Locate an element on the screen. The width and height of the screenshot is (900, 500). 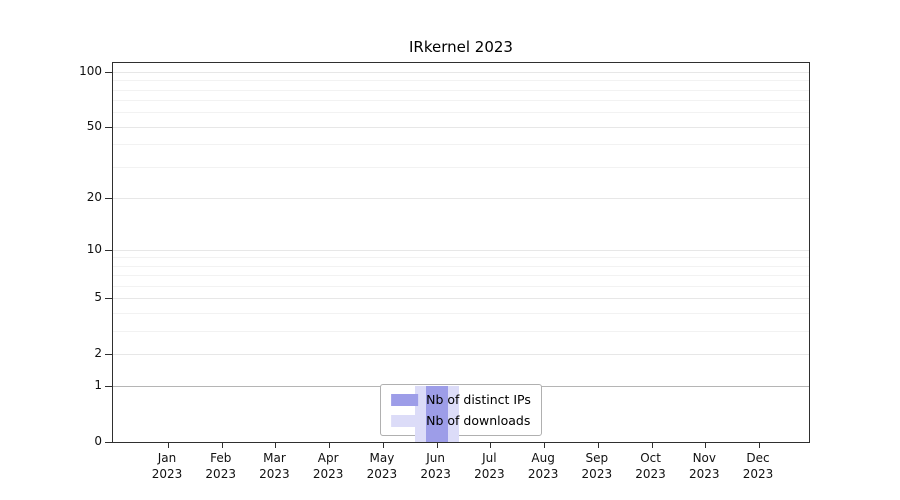
legend-frame is located at coordinates (461, 410).